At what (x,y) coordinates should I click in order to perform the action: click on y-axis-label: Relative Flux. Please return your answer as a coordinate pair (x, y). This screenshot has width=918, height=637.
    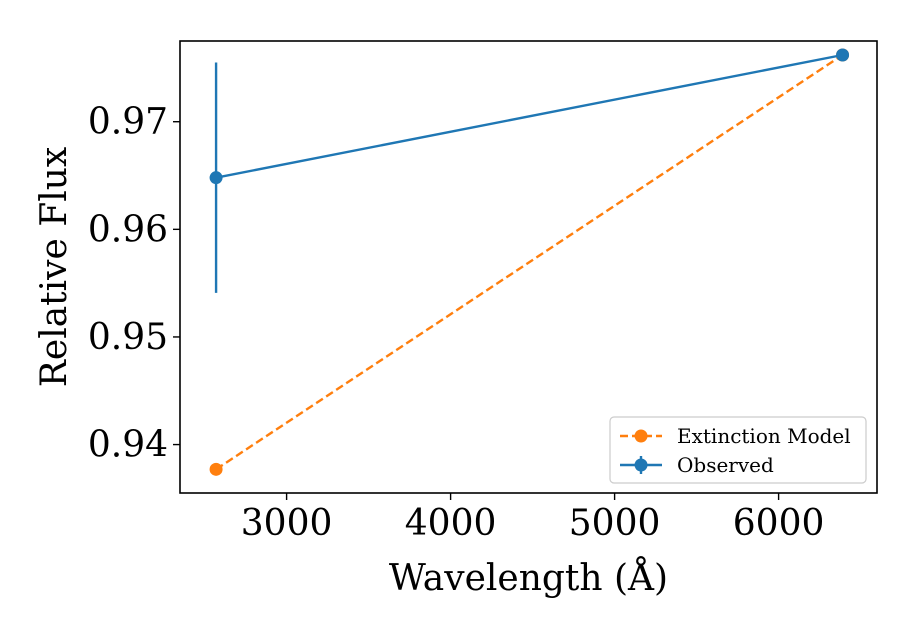
    Looking at the image, I should click on (54, 267).